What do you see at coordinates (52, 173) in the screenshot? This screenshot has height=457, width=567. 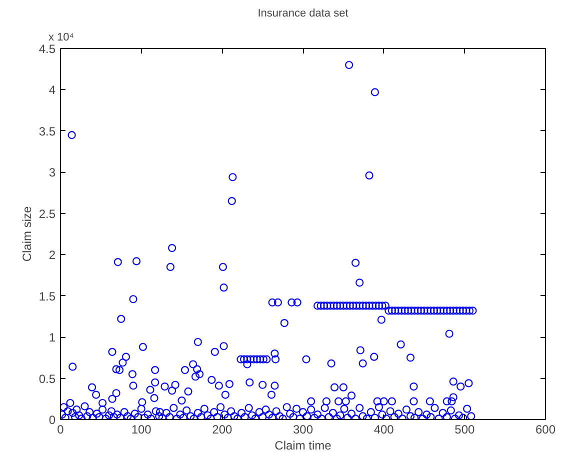 I see `y-tick-label: 3` at bounding box center [52, 173].